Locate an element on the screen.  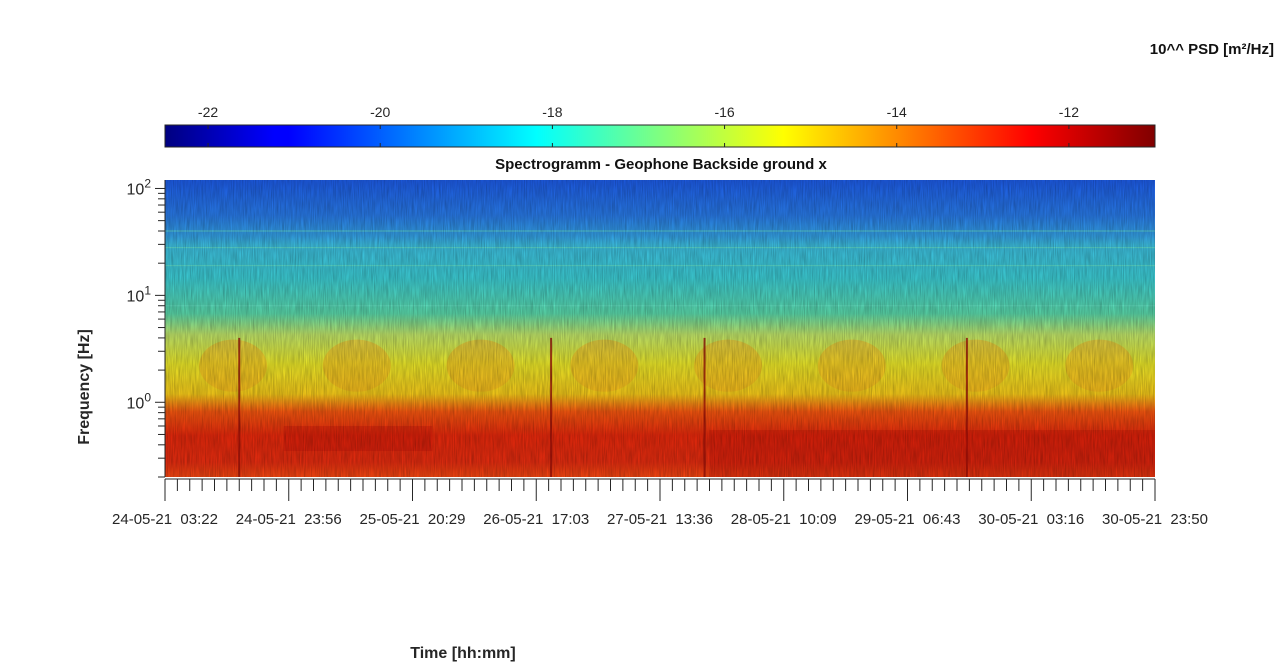
colorbar-tick-label: -22 is located at coordinates (208, 112).